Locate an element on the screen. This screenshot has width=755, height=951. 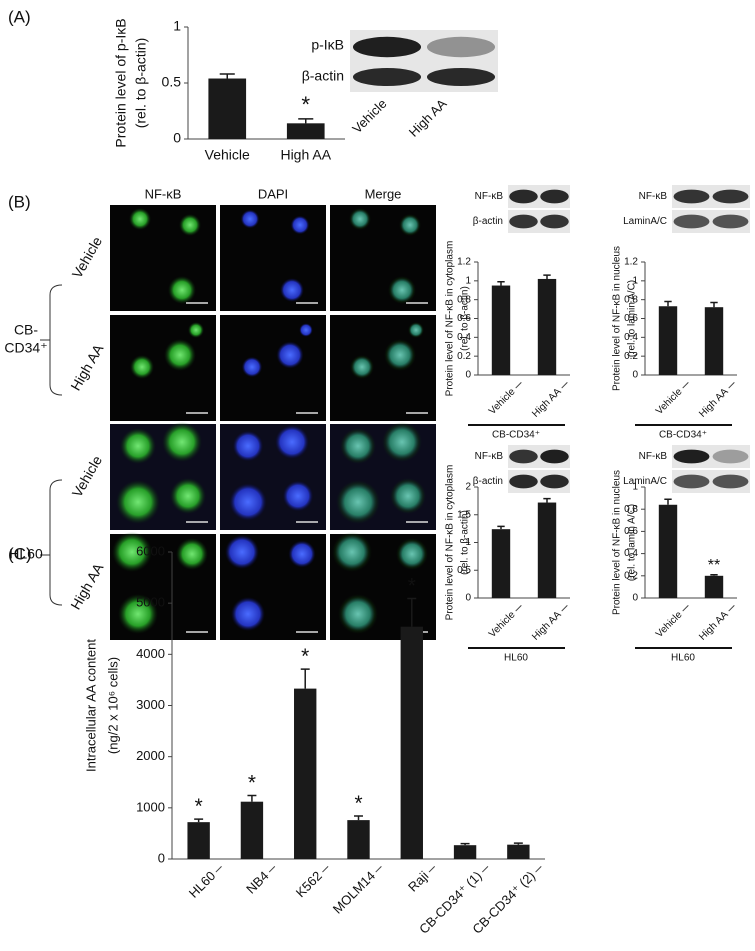
panel-label: (B) is located at coordinates (19, 201).